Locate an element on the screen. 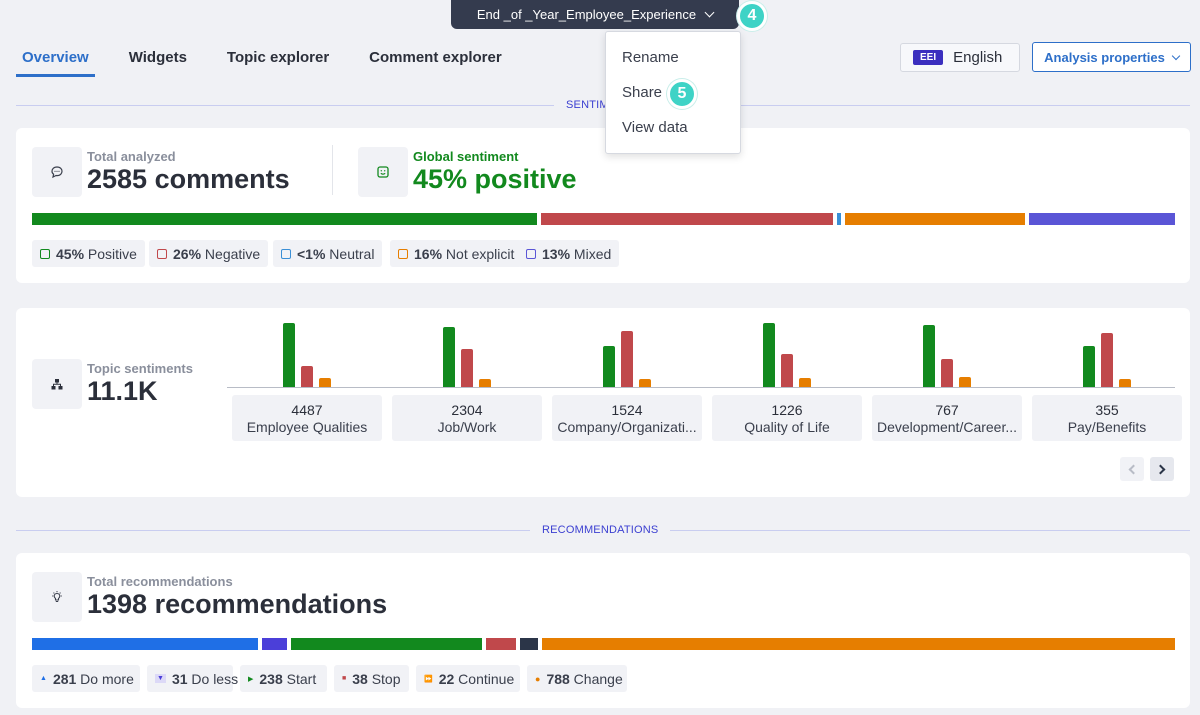 The image size is (1200, 715). topic-count: 2304 is located at coordinates (467, 410).